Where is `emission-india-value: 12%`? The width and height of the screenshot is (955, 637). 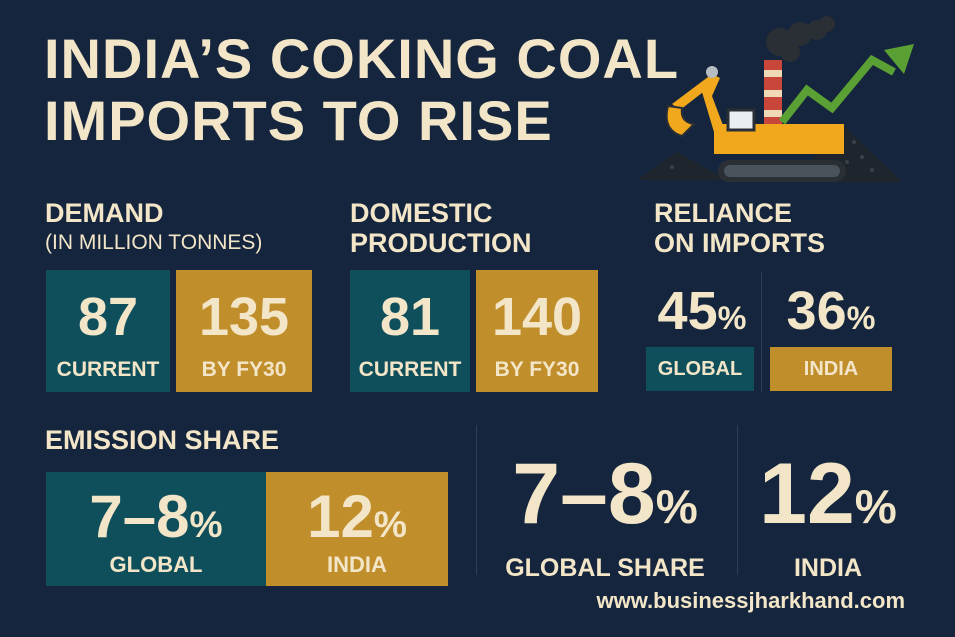
emission-india-value: 12% is located at coordinates (357, 516).